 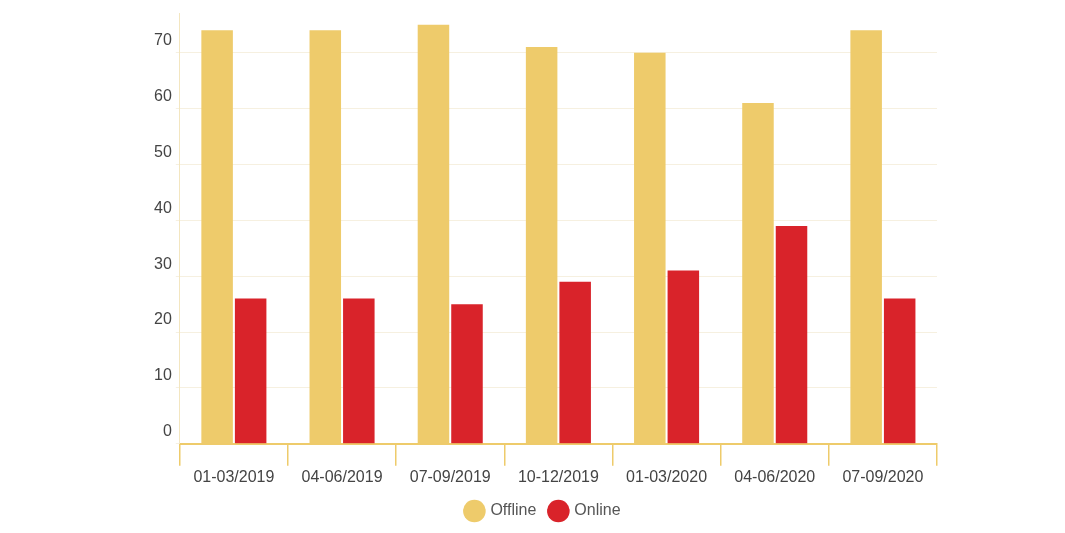 What do you see at coordinates (775, 476) in the screenshot?
I see `x-tick-label: 04-06/2020` at bounding box center [775, 476].